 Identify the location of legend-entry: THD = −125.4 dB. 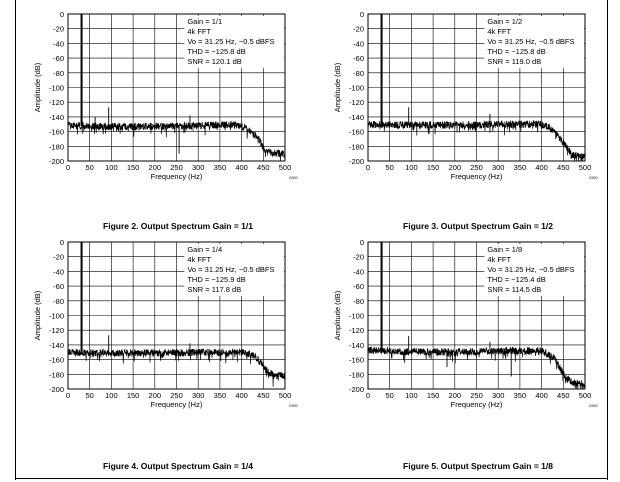
(516, 279).